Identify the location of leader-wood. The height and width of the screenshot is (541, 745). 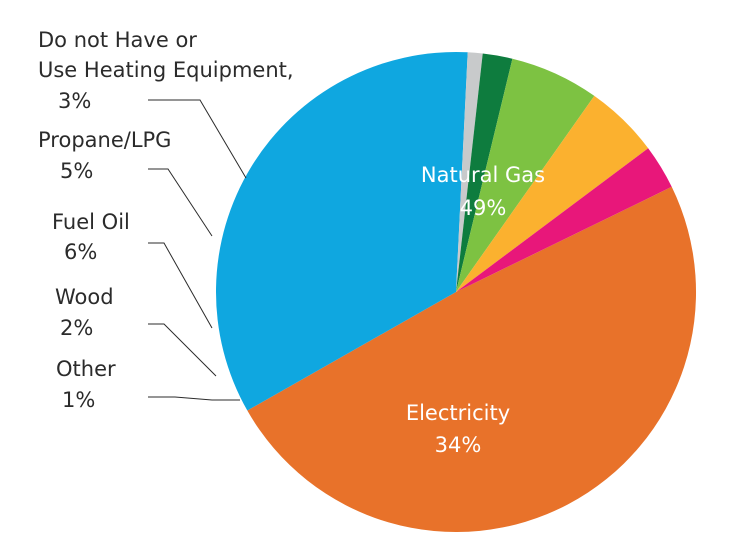
(182, 350).